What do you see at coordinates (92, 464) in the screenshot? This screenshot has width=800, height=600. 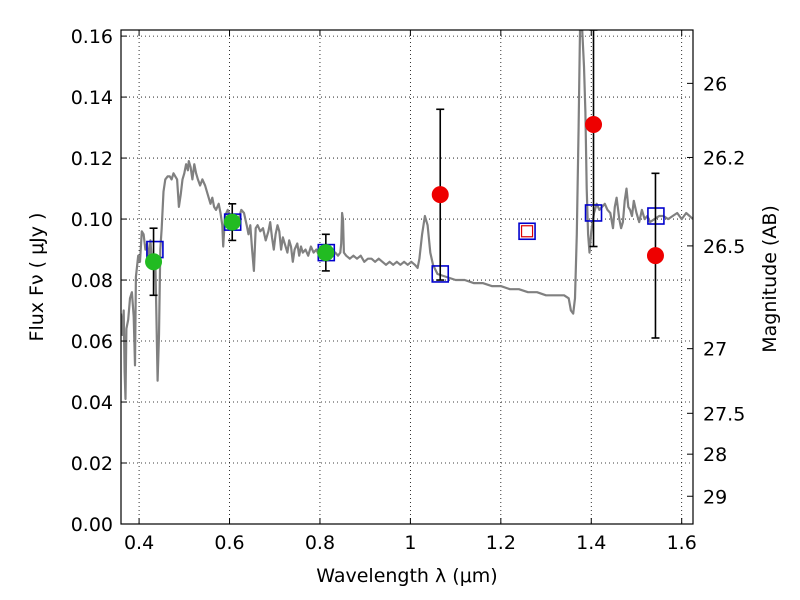 I see `y-tick-label: 0.02` at bounding box center [92, 464].